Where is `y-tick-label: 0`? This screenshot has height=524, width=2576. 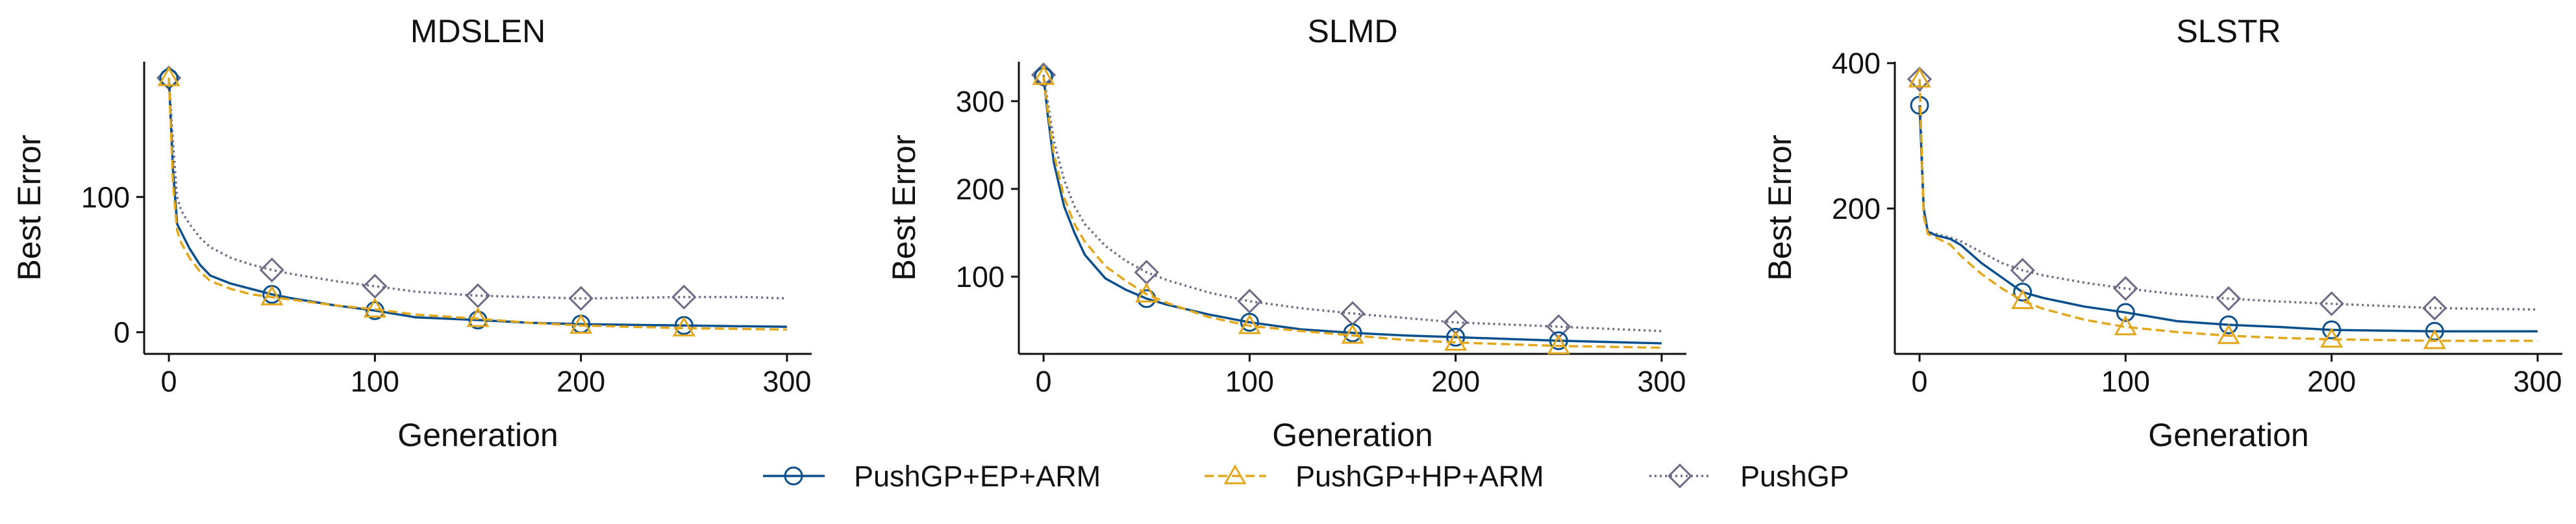
y-tick-label: 0 is located at coordinates (122, 333).